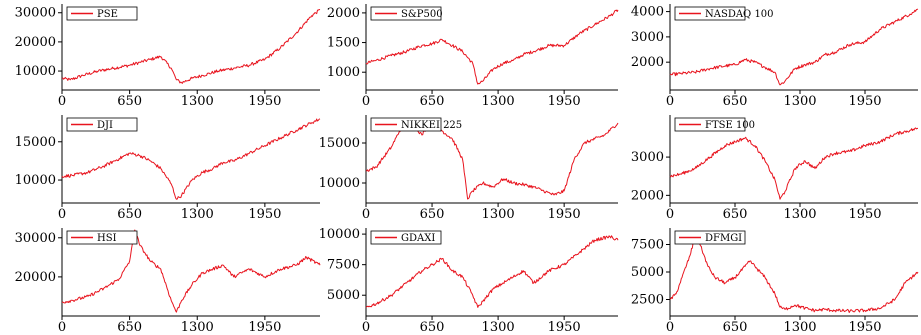 This screenshot has height=335, width=921. I want to click on y-tick-label: 2500, so click(647, 300).